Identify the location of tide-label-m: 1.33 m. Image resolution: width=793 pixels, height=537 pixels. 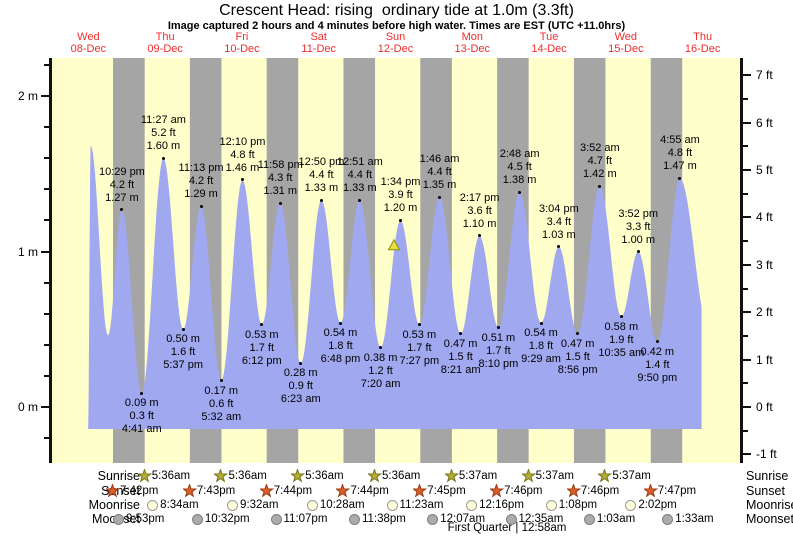
(360, 188).